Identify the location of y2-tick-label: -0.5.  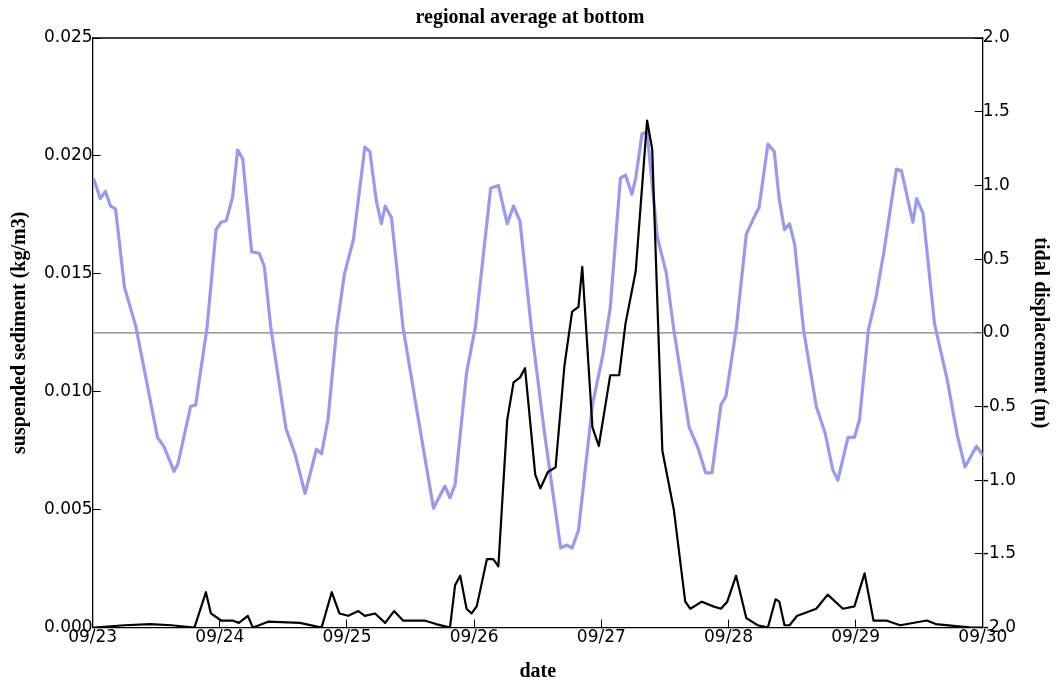
(999, 404).